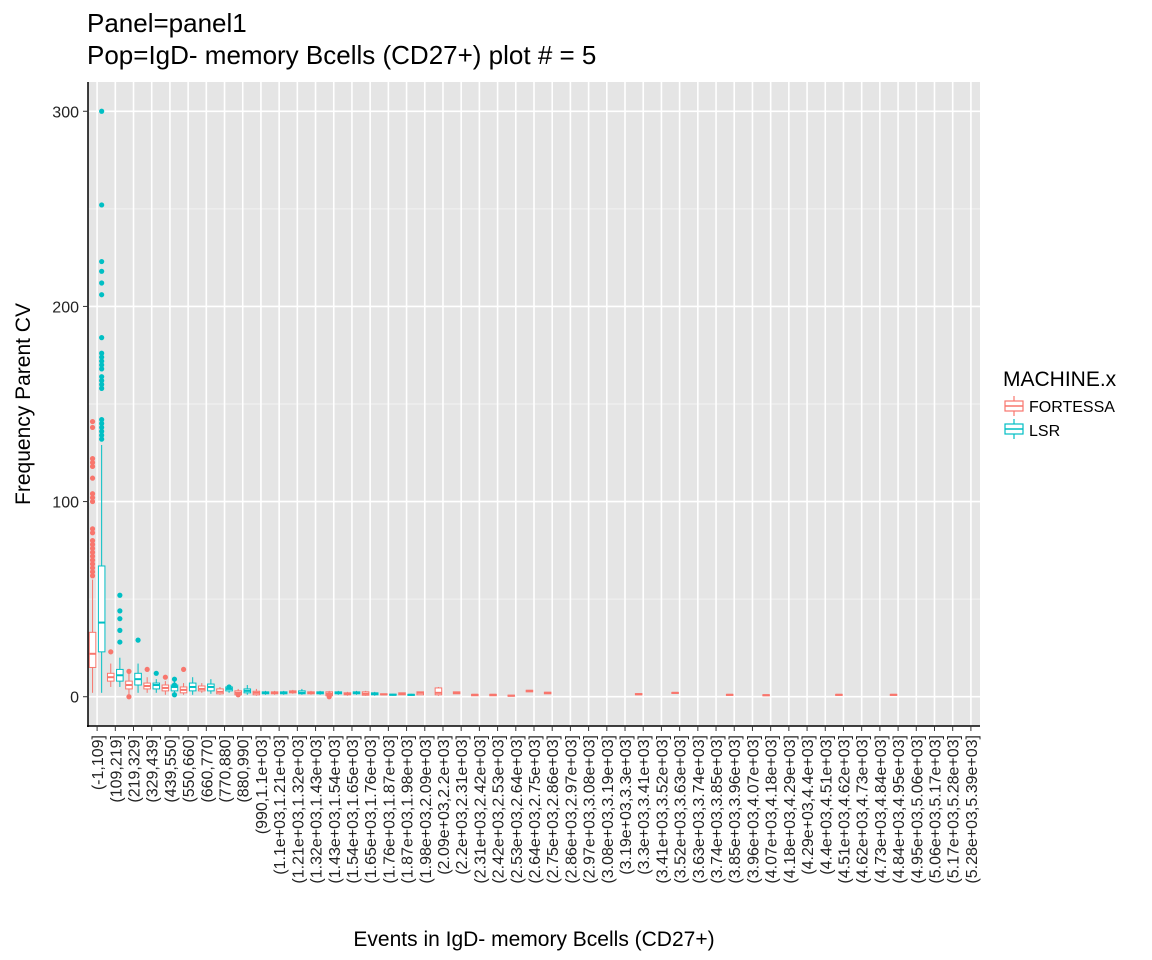 The height and width of the screenshot is (960, 1152). Describe the element at coordinates (535, 809) in the screenshot. I see `x-tick-label: (2.64e+03,2.75e+03]` at that location.